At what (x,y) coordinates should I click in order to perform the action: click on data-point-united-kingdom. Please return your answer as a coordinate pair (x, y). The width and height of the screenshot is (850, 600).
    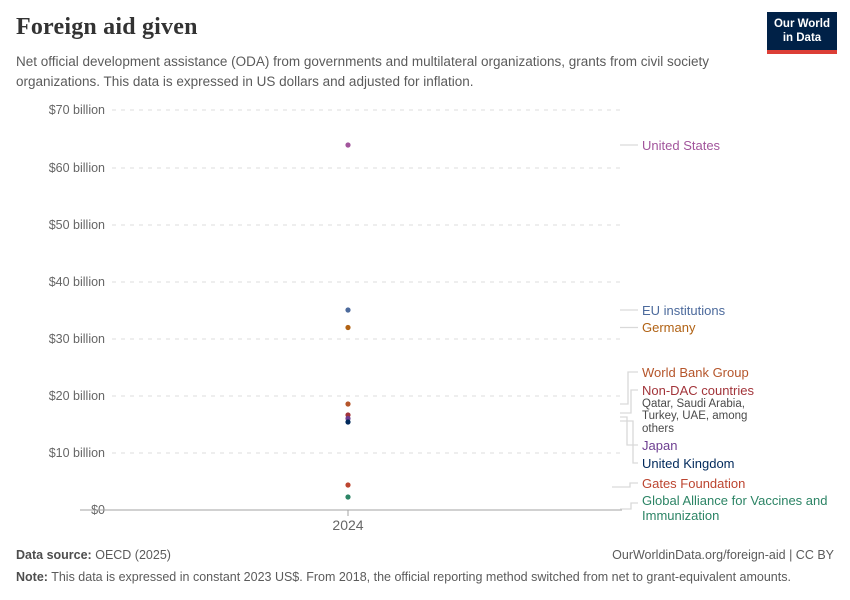
    Looking at the image, I should click on (348, 422).